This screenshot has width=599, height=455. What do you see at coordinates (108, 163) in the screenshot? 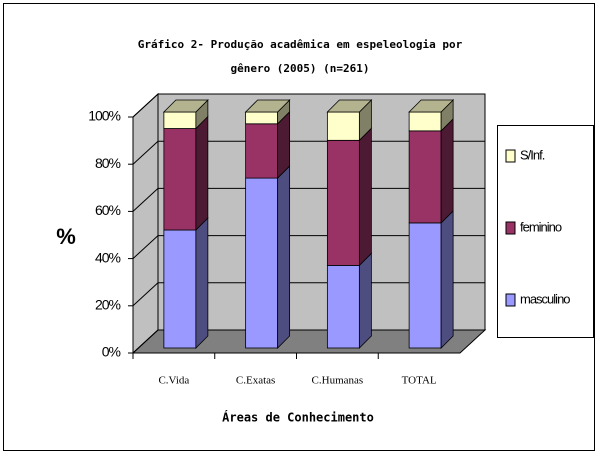
I see `y-tick-label: 80%` at bounding box center [108, 163].